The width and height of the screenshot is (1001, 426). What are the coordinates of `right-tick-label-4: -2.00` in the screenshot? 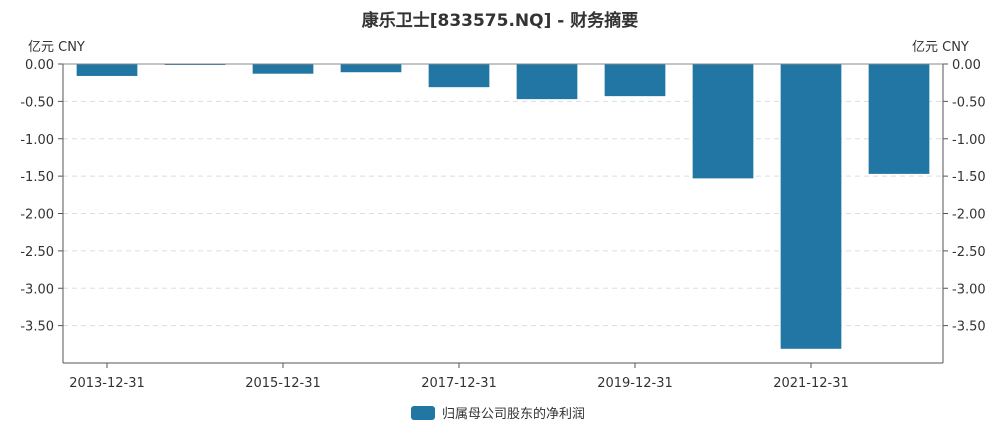 It's located at (969, 215).